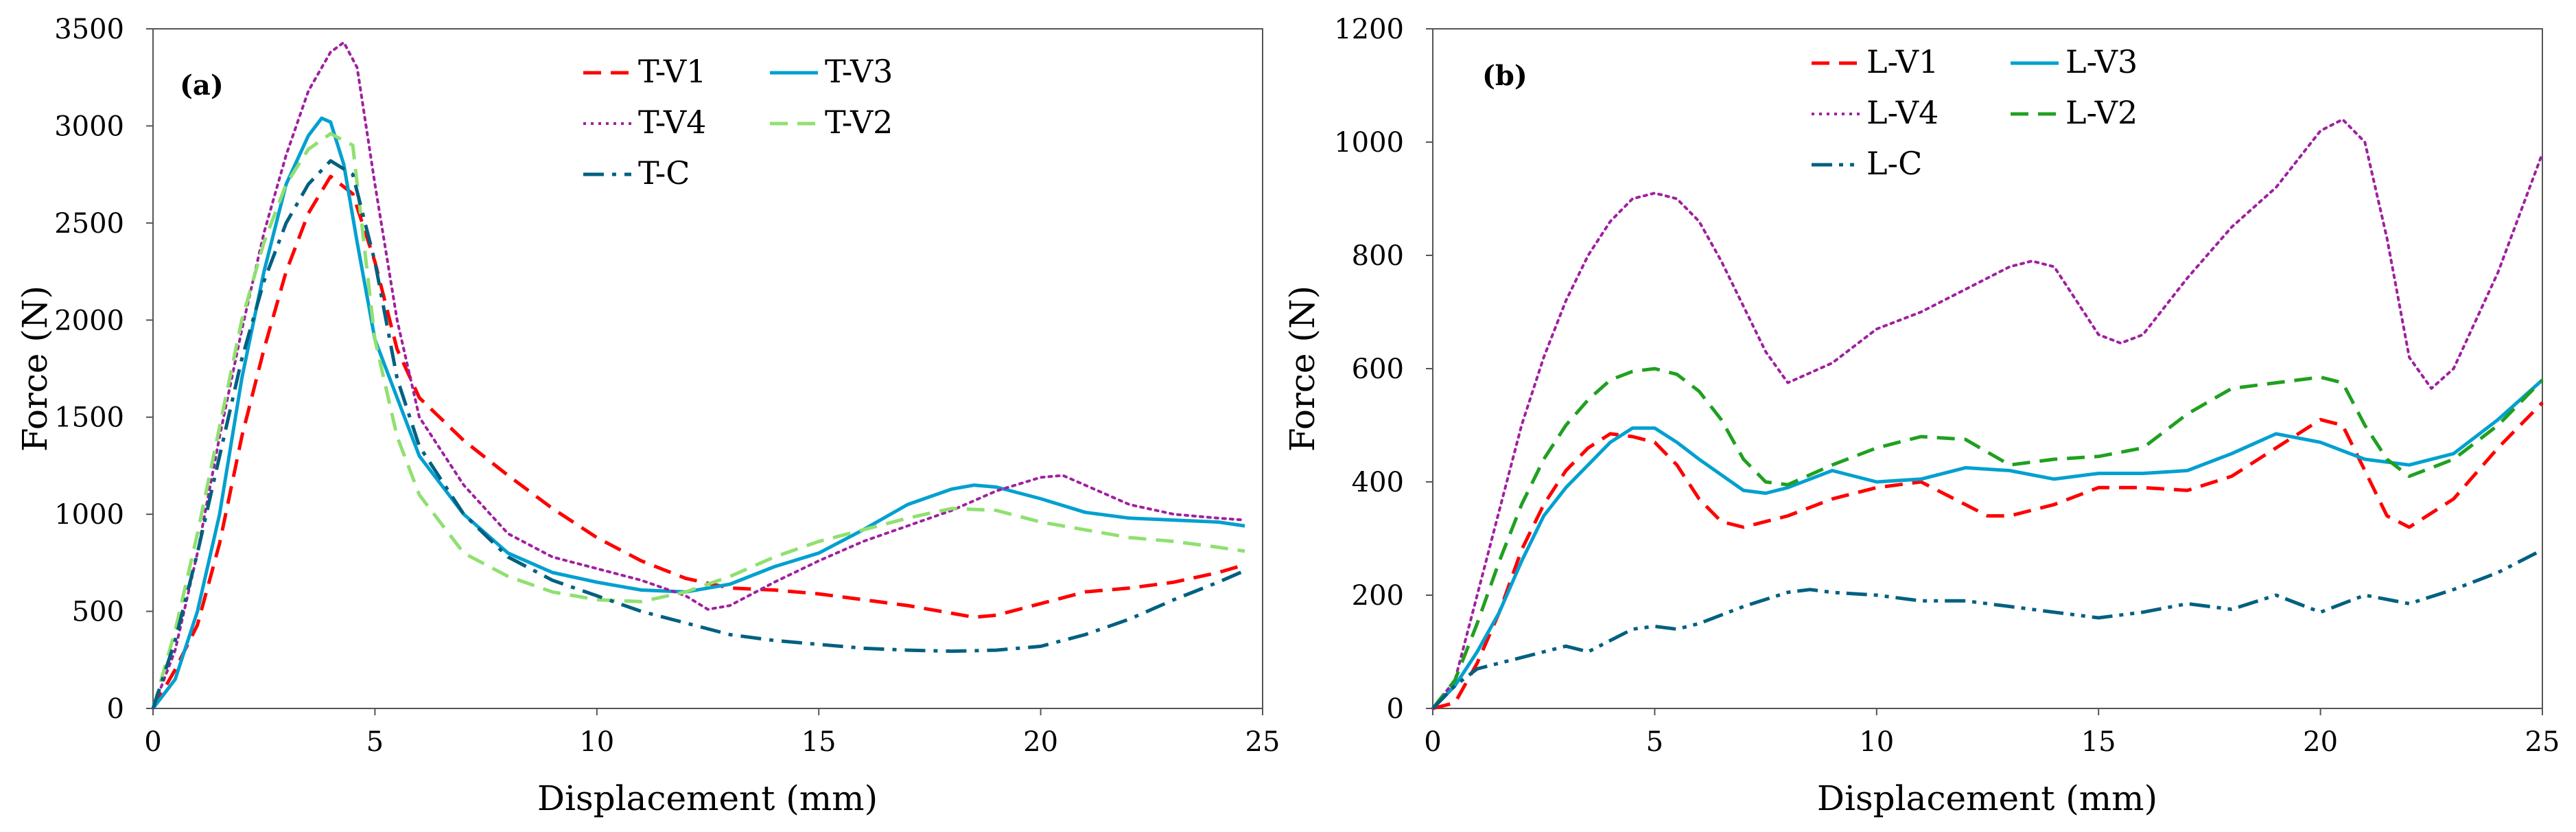  I want to click on y-tick-label: 200, so click(1378, 596).